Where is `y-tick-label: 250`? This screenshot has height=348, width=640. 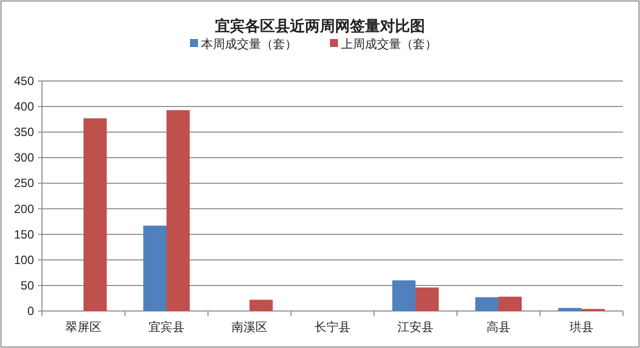
y-tick-label: 250 is located at coordinates (24, 183).